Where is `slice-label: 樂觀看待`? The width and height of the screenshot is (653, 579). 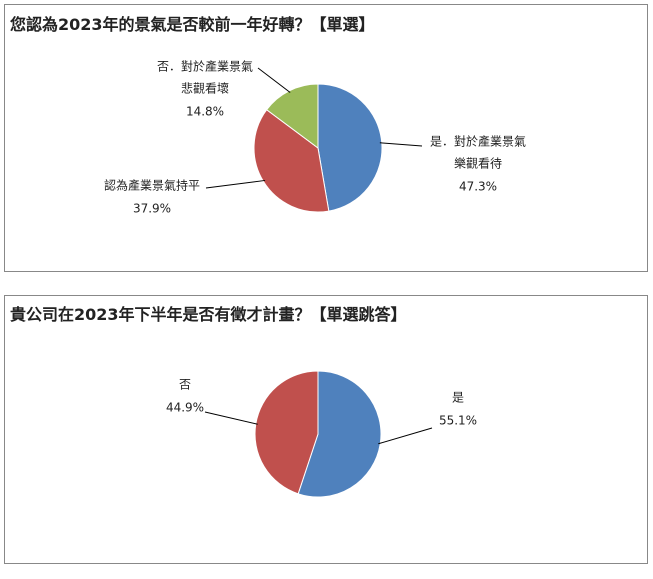 slice-label: 樂觀看待 is located at coordinates (478, 163).